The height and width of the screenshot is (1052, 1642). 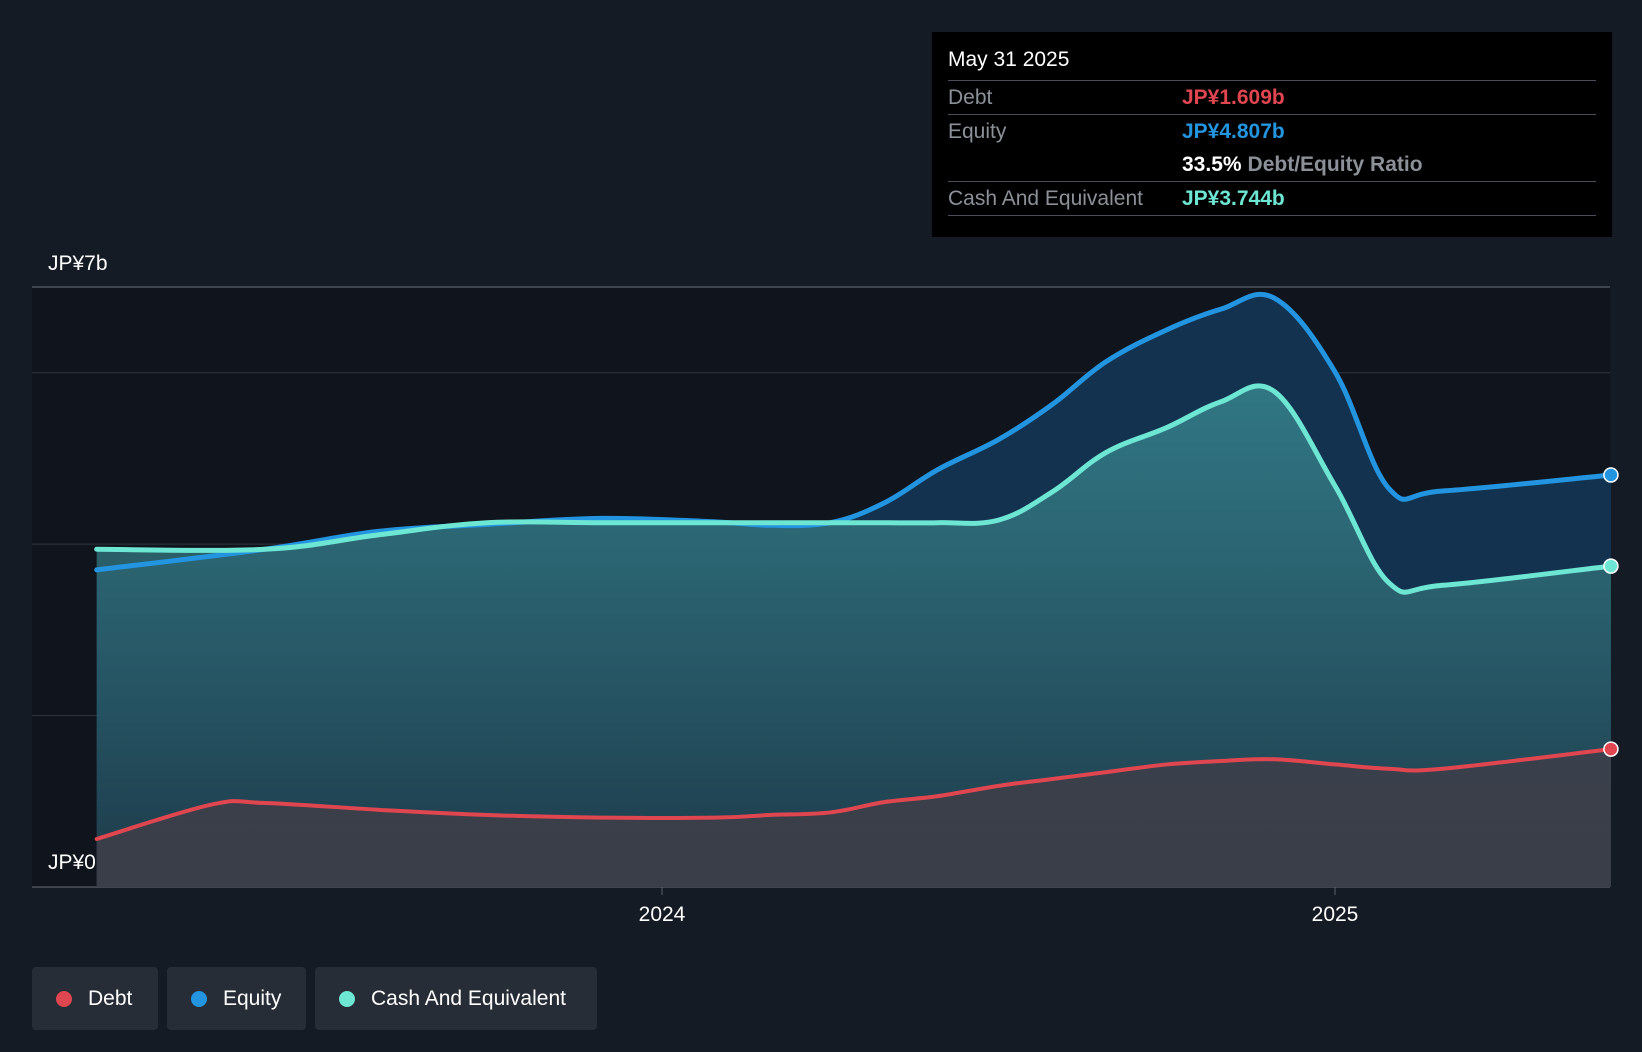 I want to click on legend-item-equity: Equity, so click(x=236, y=998).